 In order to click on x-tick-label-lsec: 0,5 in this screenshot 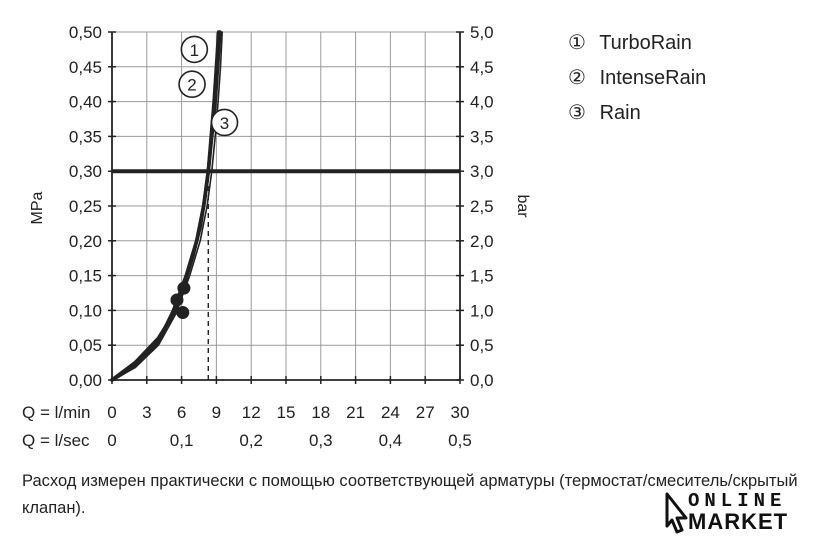, I will do `click(460, 440)`.